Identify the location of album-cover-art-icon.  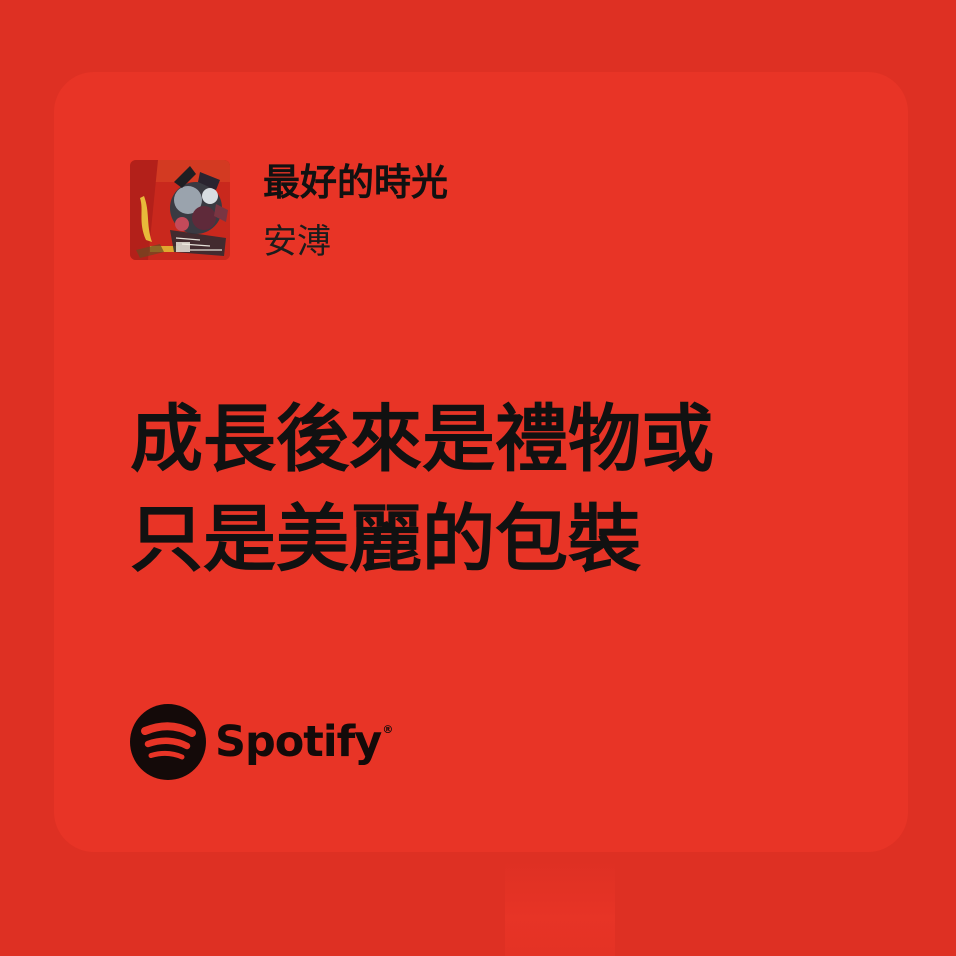
(180, 210).